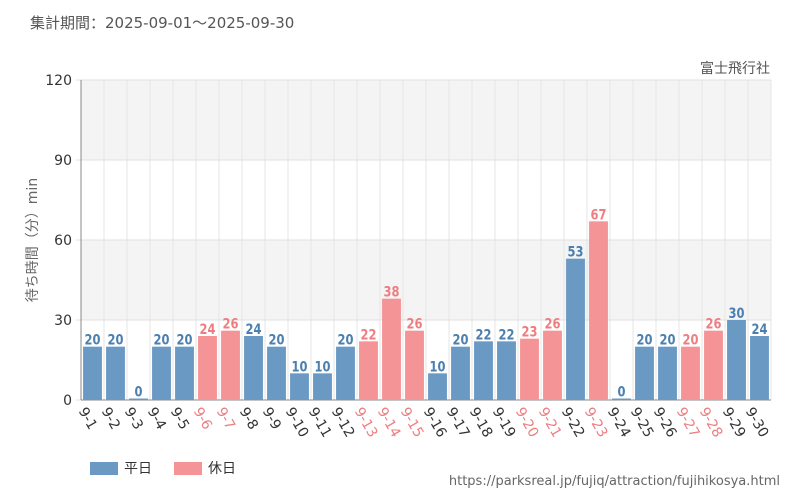 This screenshot has width=800, height=500. Describe the element at coordinates (527, 423) in the screenshot. I see `x-tick-label: 9-20` at that location.